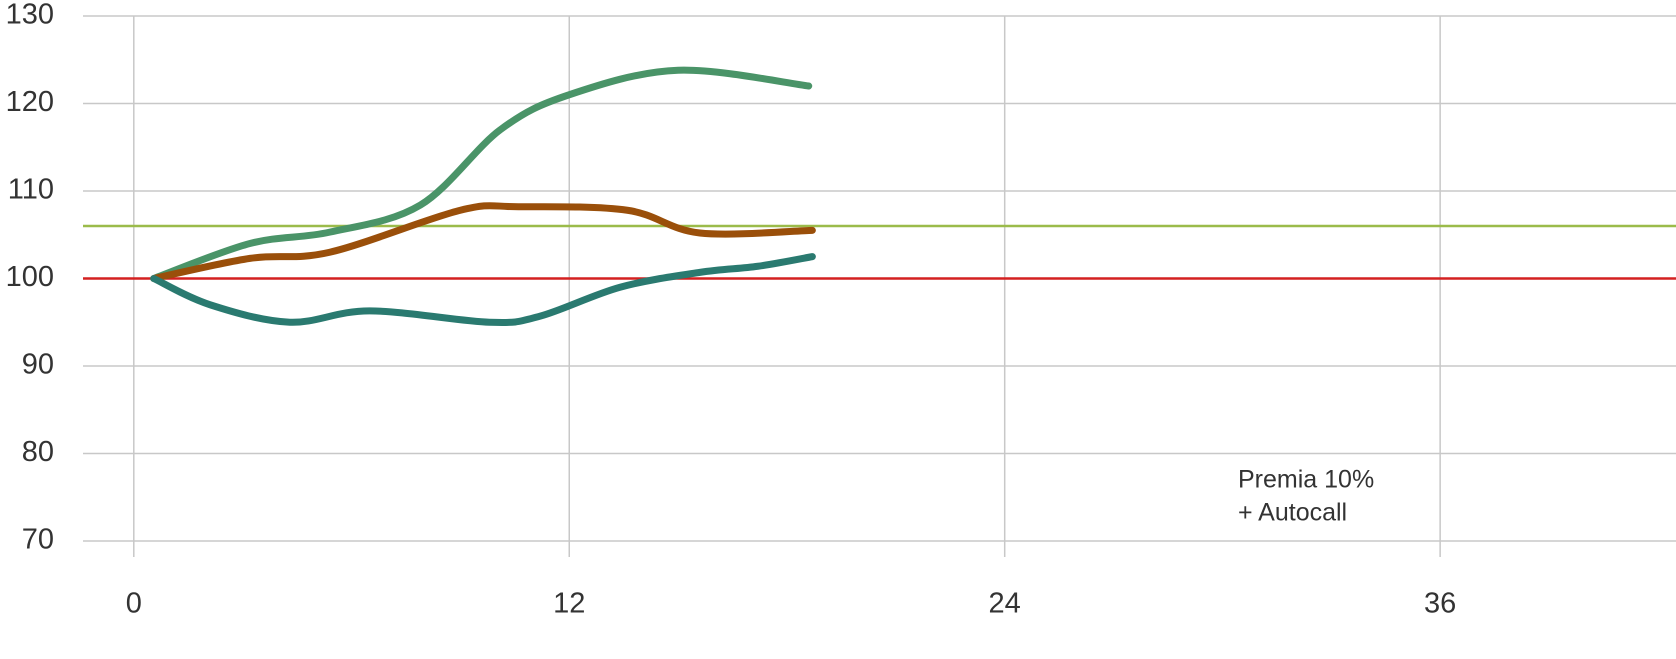 The height and width of the screenshot is (659, 1676). I want to click on x-tick-label: 24, so click(1005, 604).